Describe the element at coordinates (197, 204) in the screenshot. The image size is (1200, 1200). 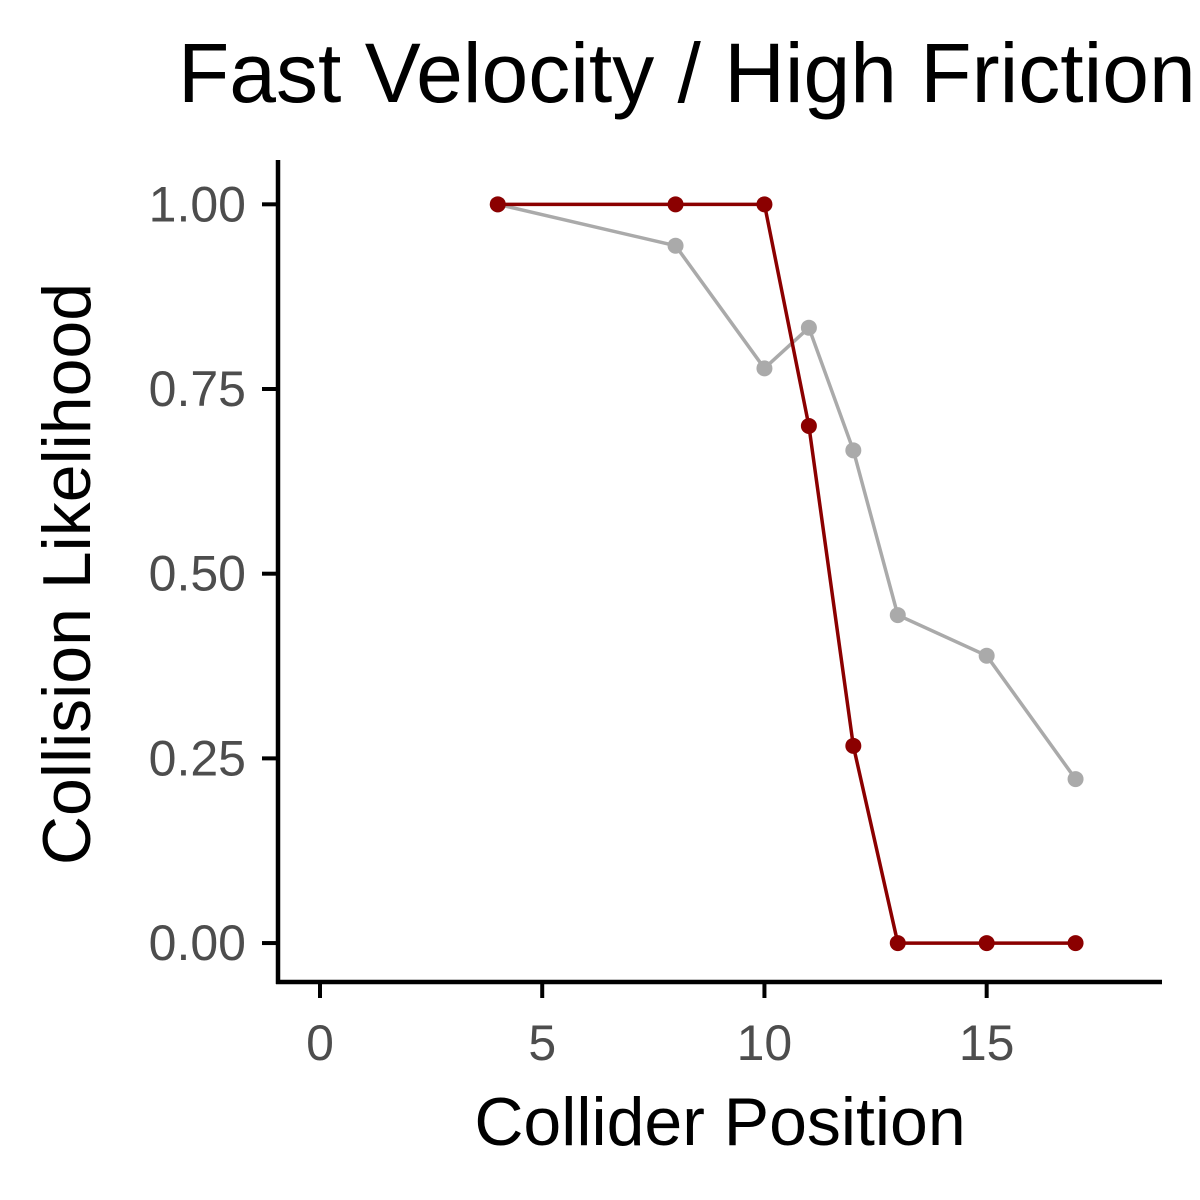
I see `y-tick-label: 1.00` at that location.